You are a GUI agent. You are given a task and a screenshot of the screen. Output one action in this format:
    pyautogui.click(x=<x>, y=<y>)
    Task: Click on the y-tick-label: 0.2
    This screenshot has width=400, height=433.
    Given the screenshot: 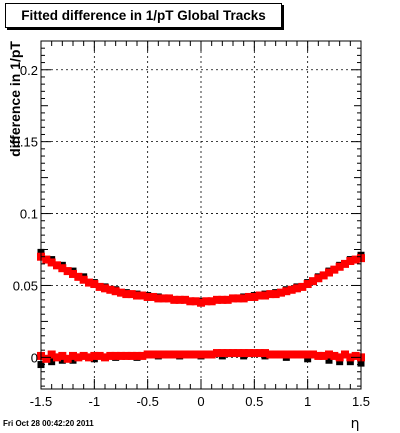 What is the action you would take?
    pyautogui.click(x=29, y=70)
    